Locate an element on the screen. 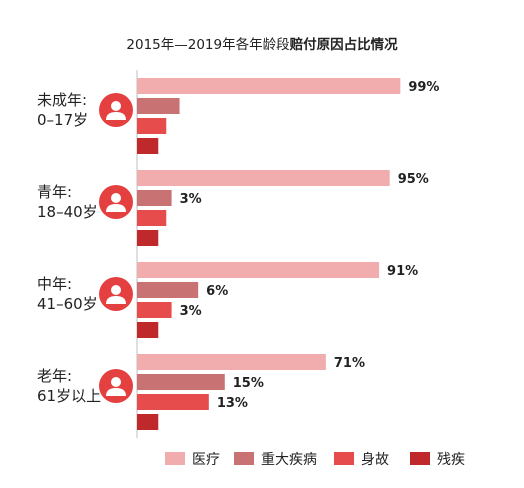  group-label-line2: 61岁以上 is located at coordinates (69, 396).